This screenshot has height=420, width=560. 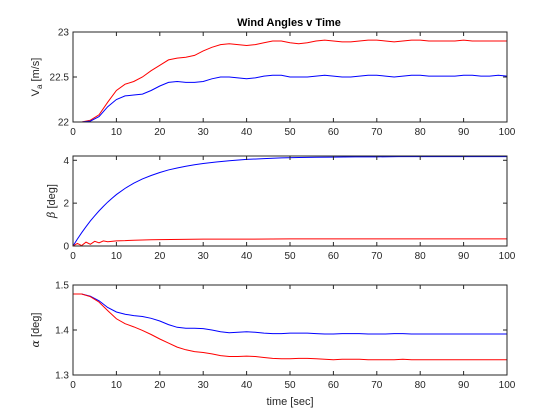 I want to click on y-axis-label-airspeed: Va [m/s], so click(x=37, y=77).